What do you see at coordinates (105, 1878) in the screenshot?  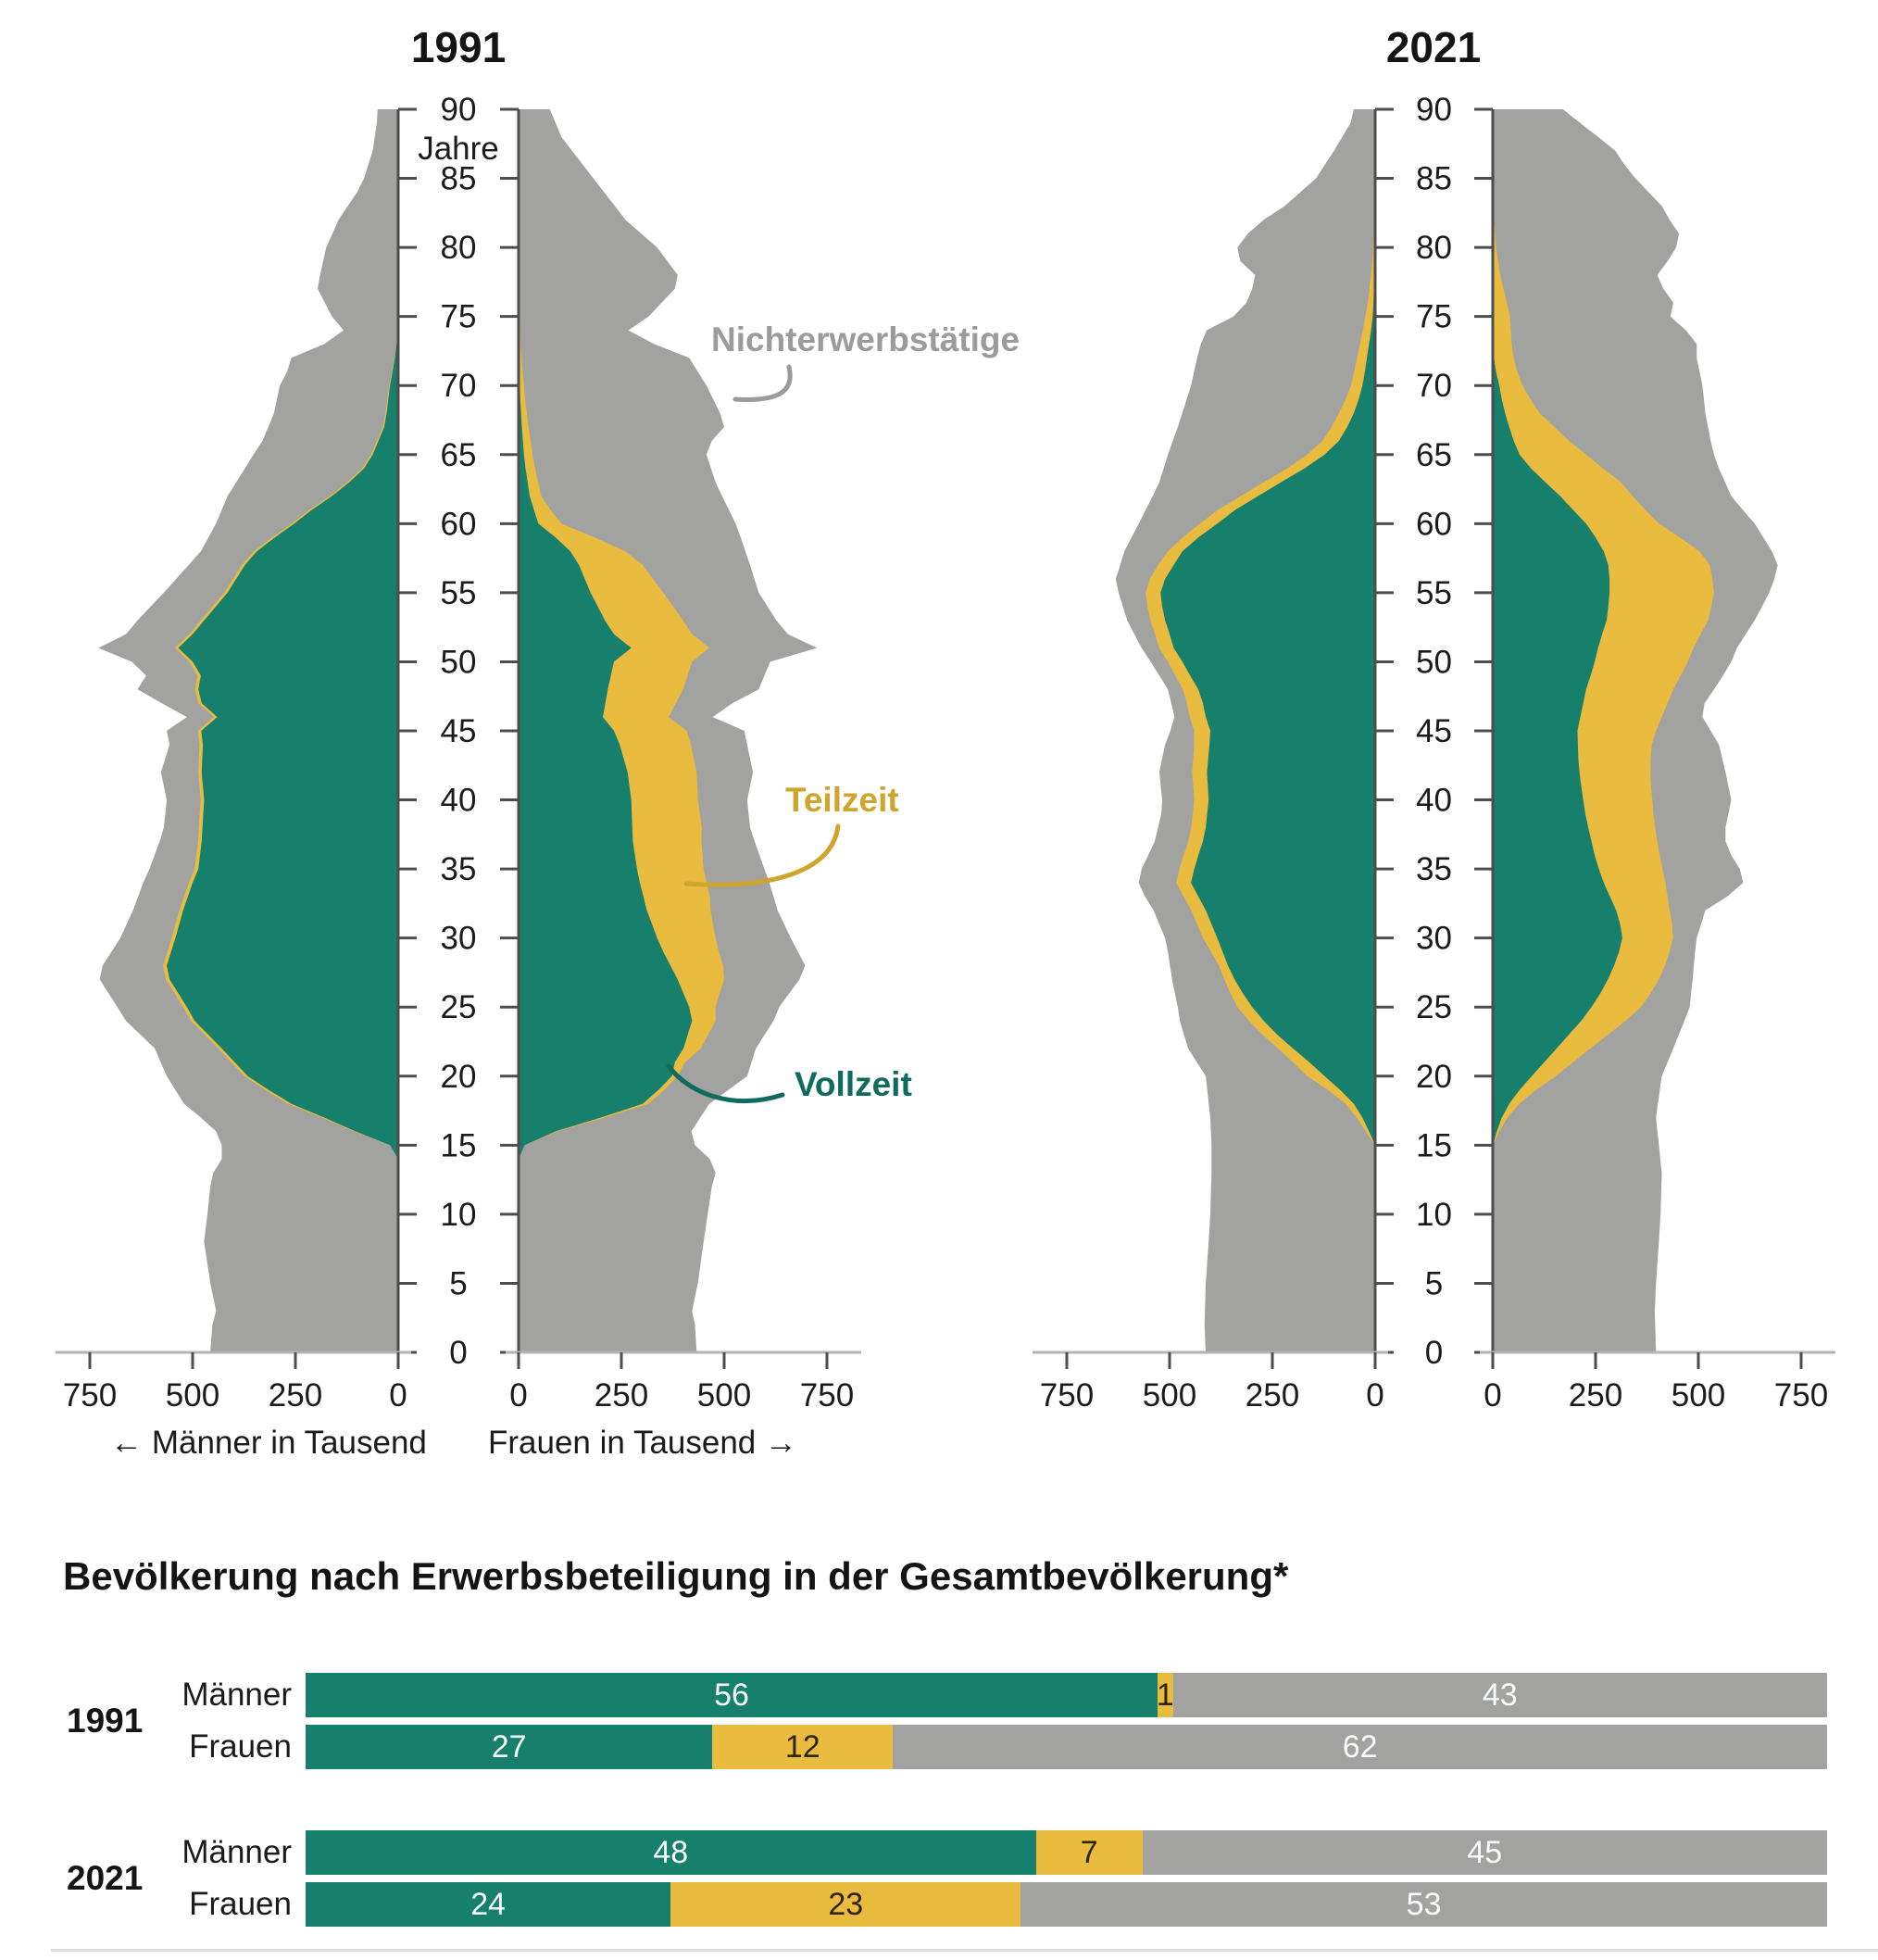 I see `group-year-label: 2021` at bounding box center [105, 1878].